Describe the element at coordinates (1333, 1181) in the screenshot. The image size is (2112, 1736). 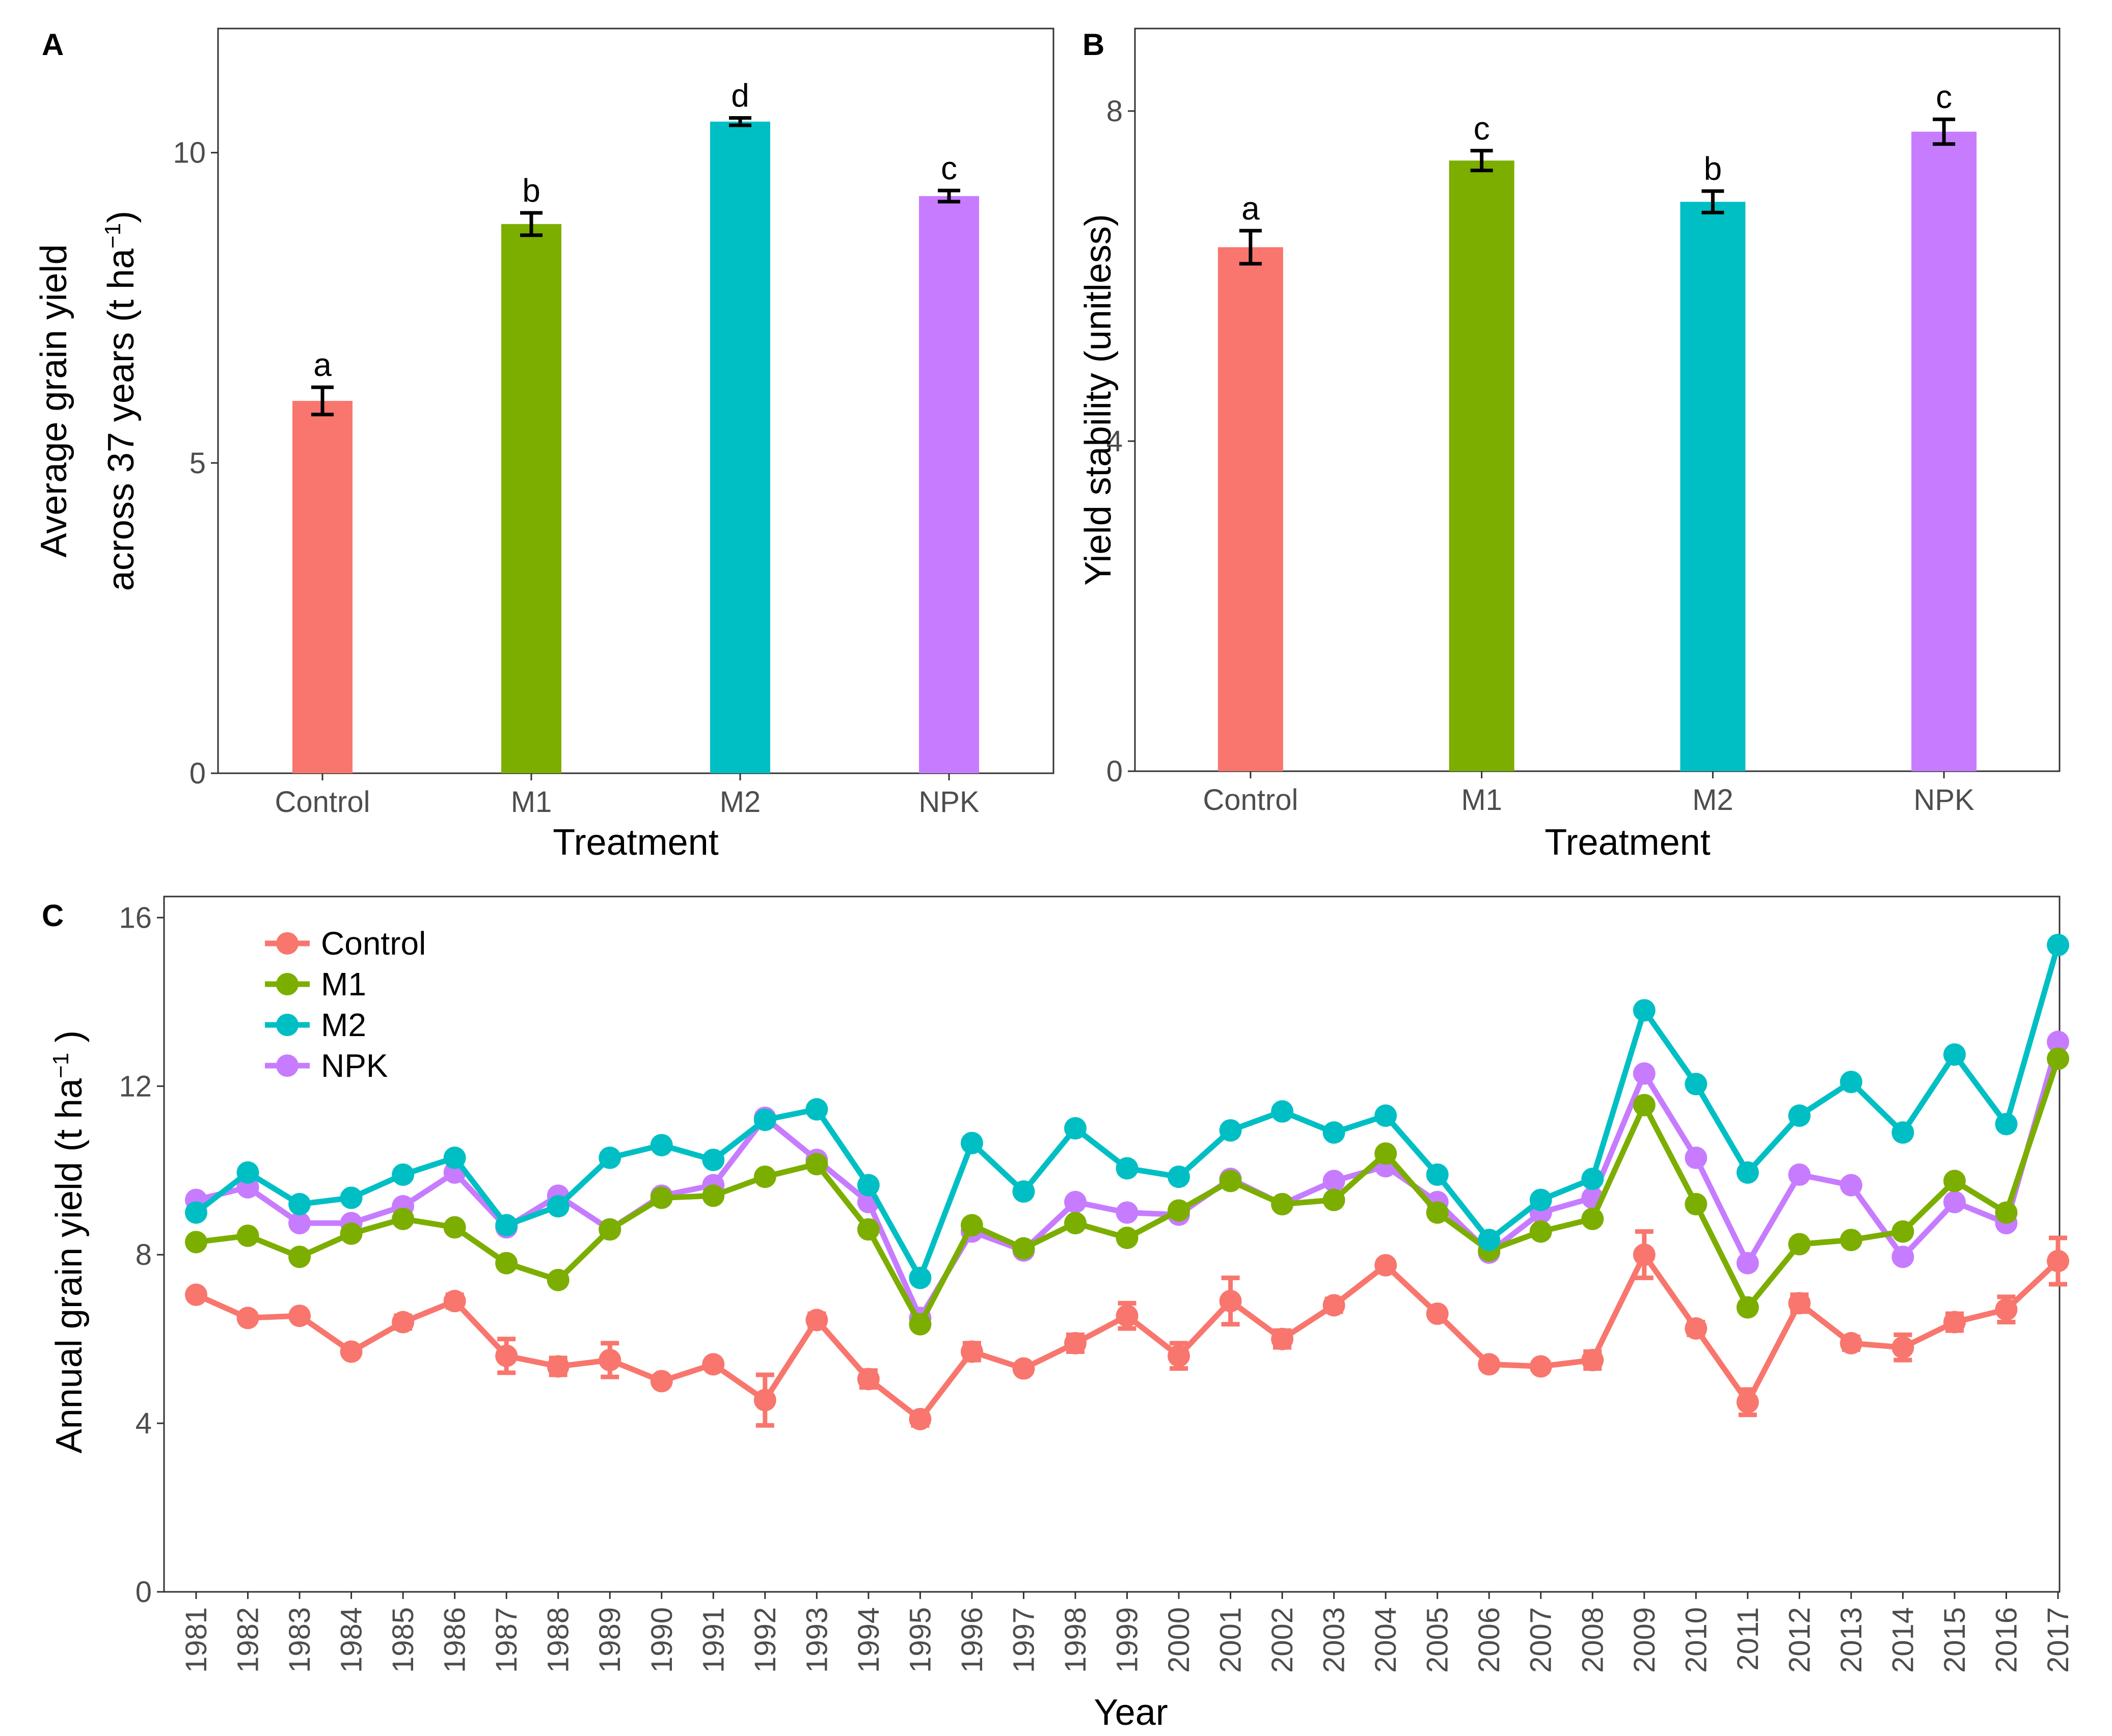
I see `point-npk-2003` at that location.